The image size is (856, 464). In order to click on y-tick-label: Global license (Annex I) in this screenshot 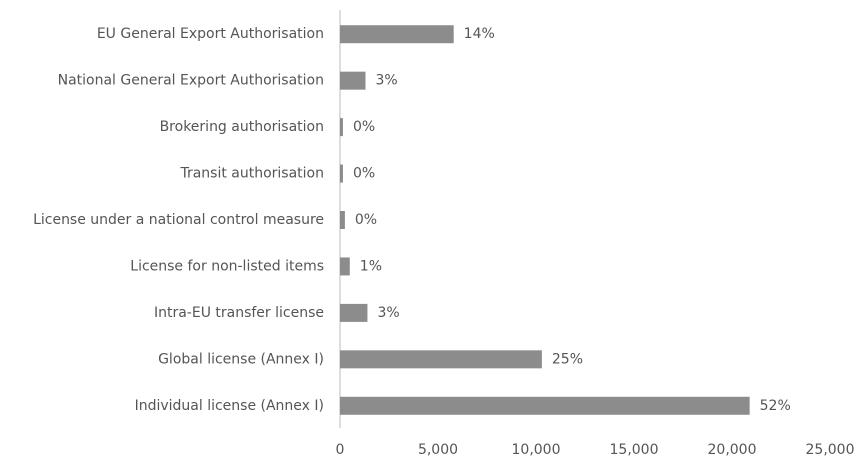, I will do `click(241, 359)`.